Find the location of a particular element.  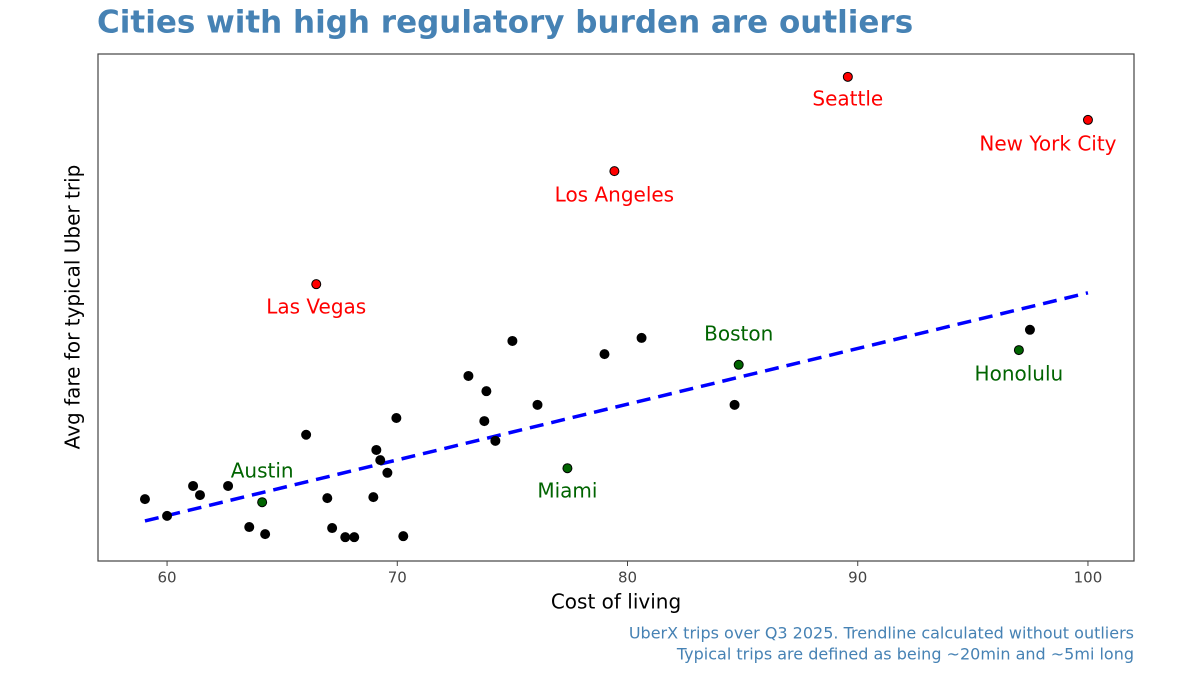

point-label: Honolulu is located at coordinates (1019, 374).